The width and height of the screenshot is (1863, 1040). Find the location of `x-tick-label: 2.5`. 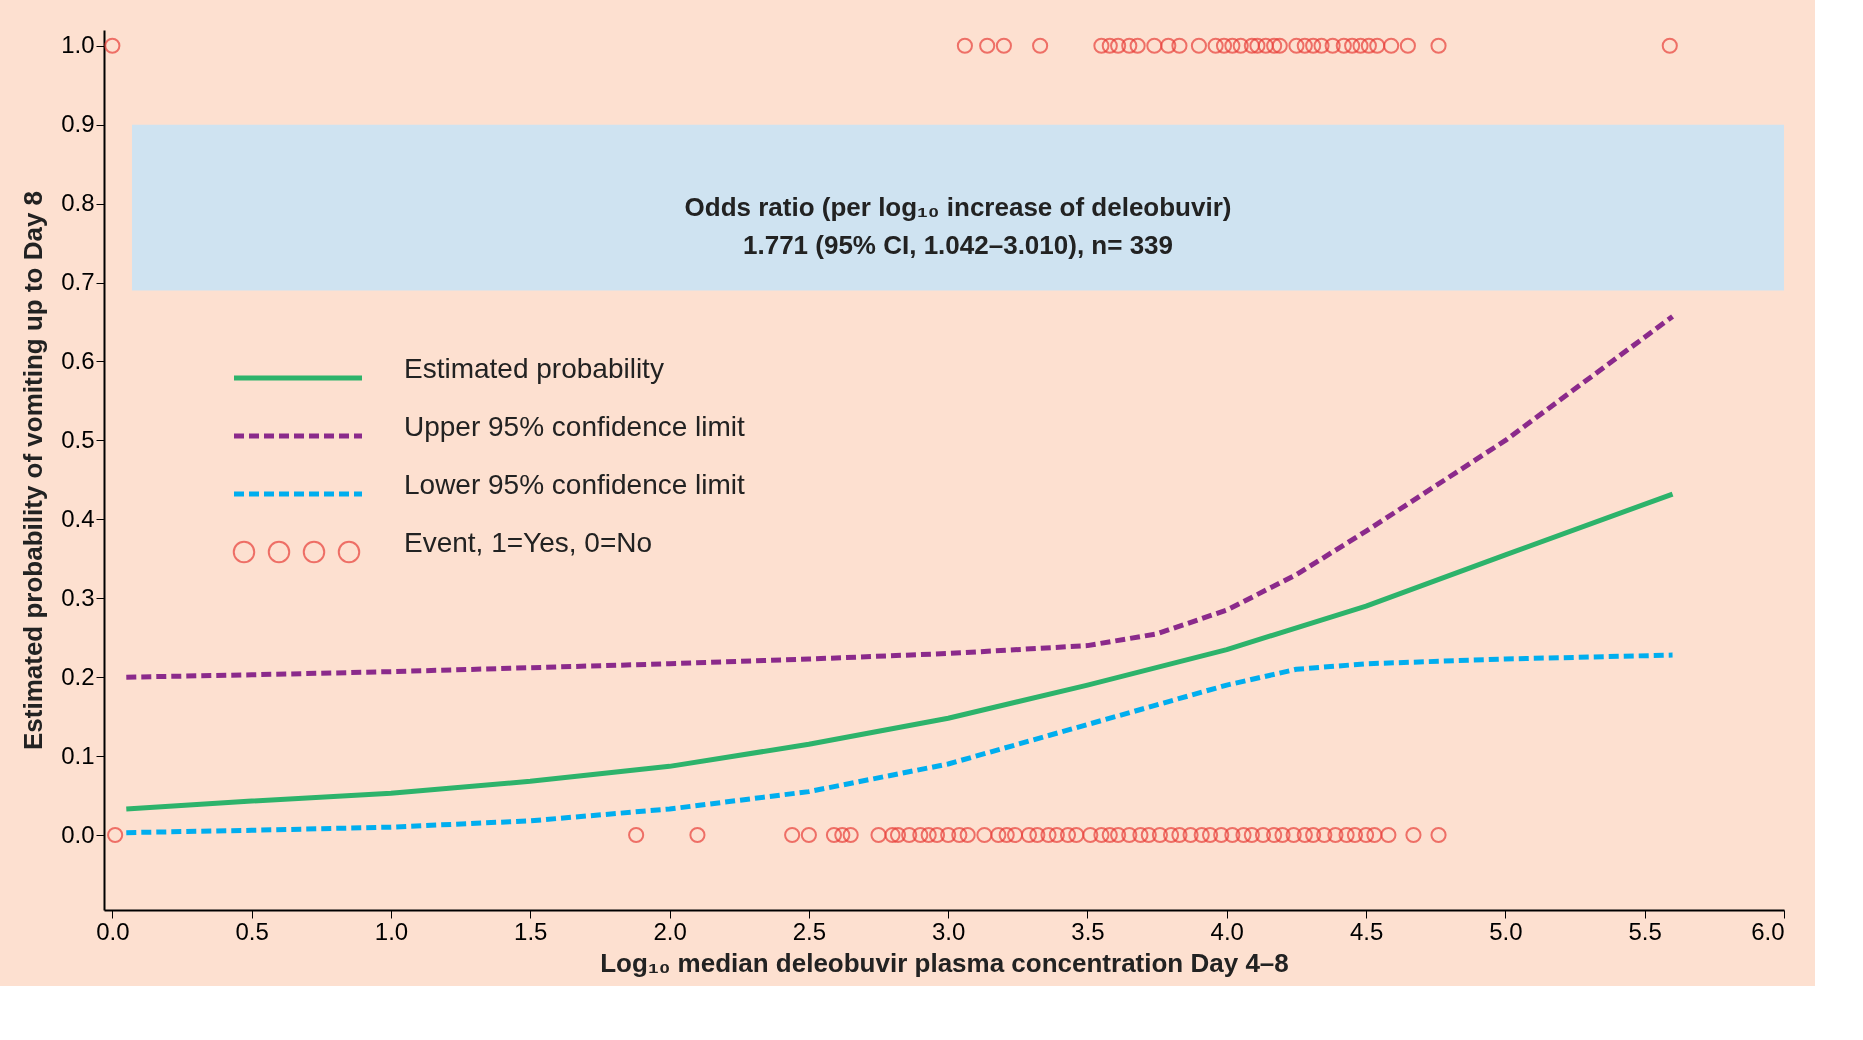

x-tick-label: 2.5 is located at coordinates (809, 931).